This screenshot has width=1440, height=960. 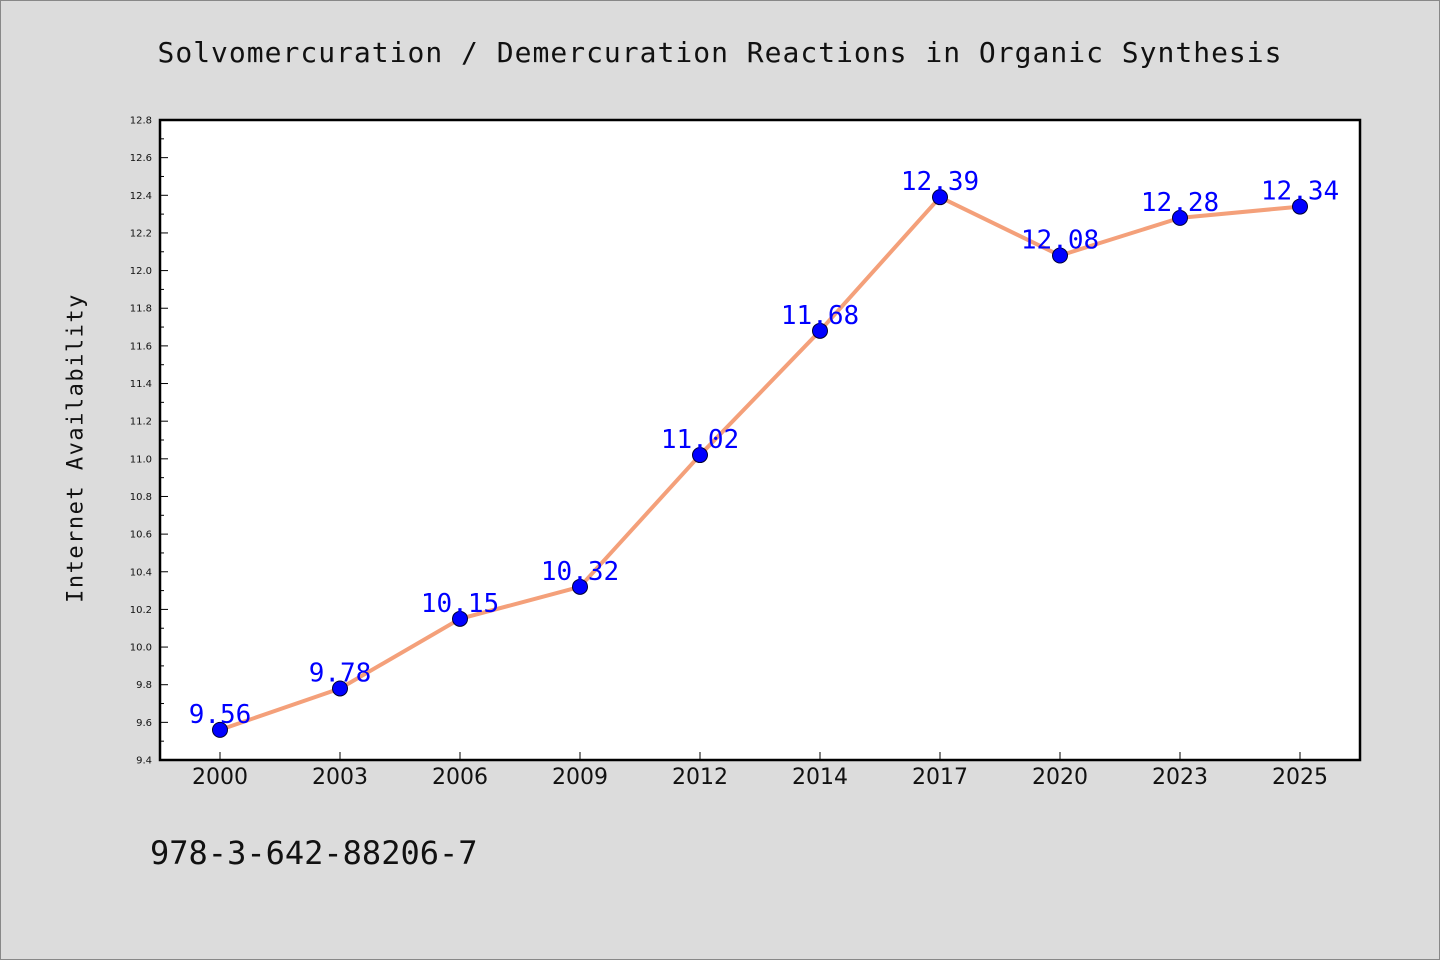 I want to click on data-label: 12.39, so click(x=940, y=182).